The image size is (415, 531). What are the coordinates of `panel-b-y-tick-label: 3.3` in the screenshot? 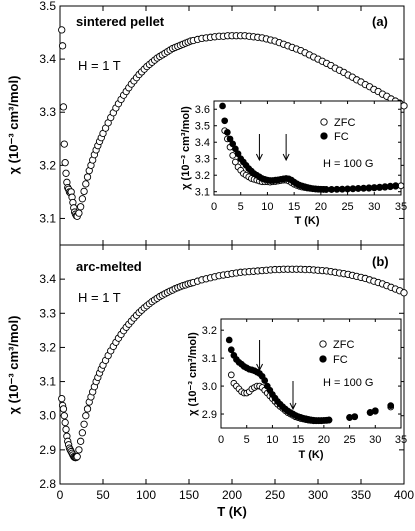 It's located at (47, 313).